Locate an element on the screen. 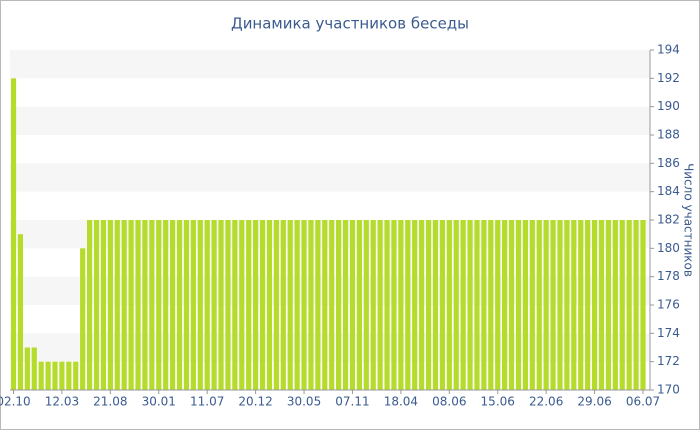 The width and height of the screenshot is (700, 430). x-tick-label: 29.06 is located at coordinates (594, 402).